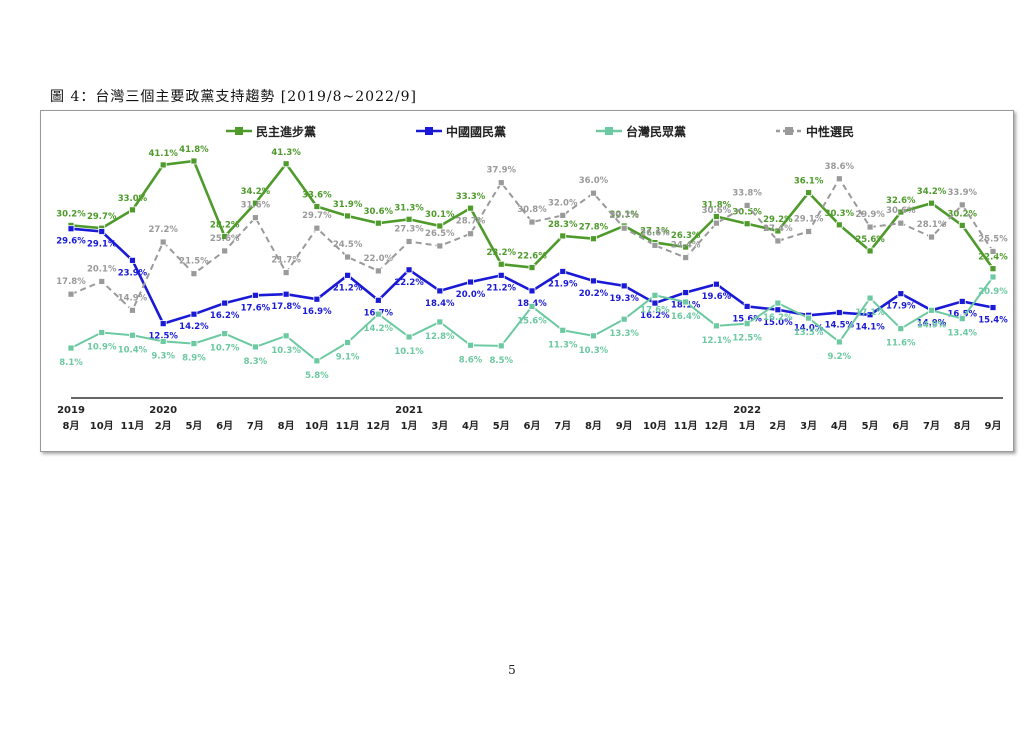  I want to click on data-label-kmt: 20.2%, so click(594, 294).